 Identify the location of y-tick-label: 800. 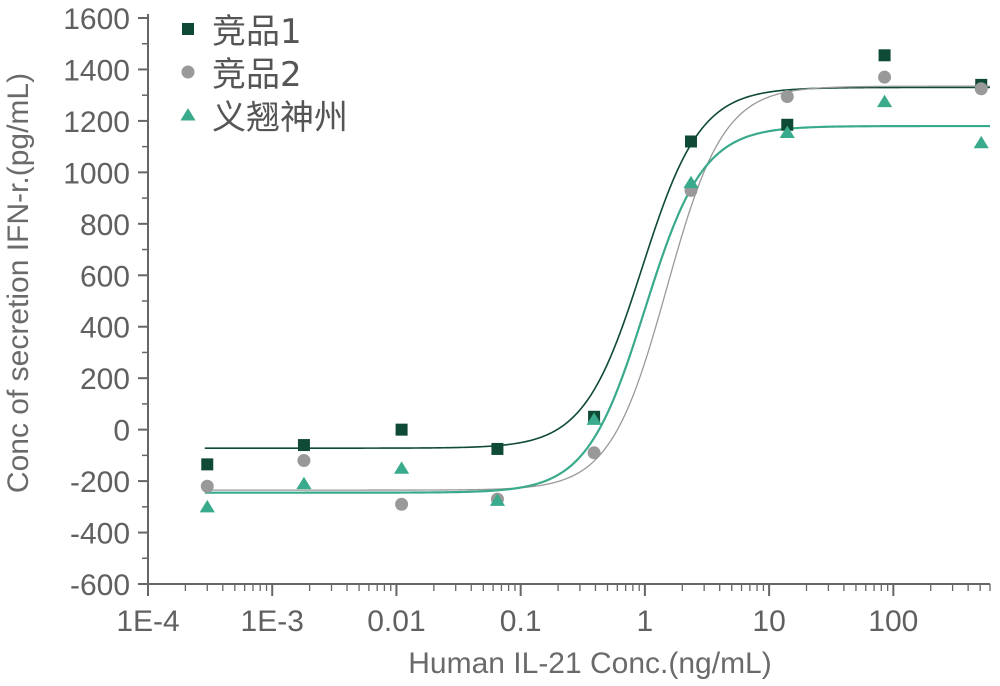
(105, 225).